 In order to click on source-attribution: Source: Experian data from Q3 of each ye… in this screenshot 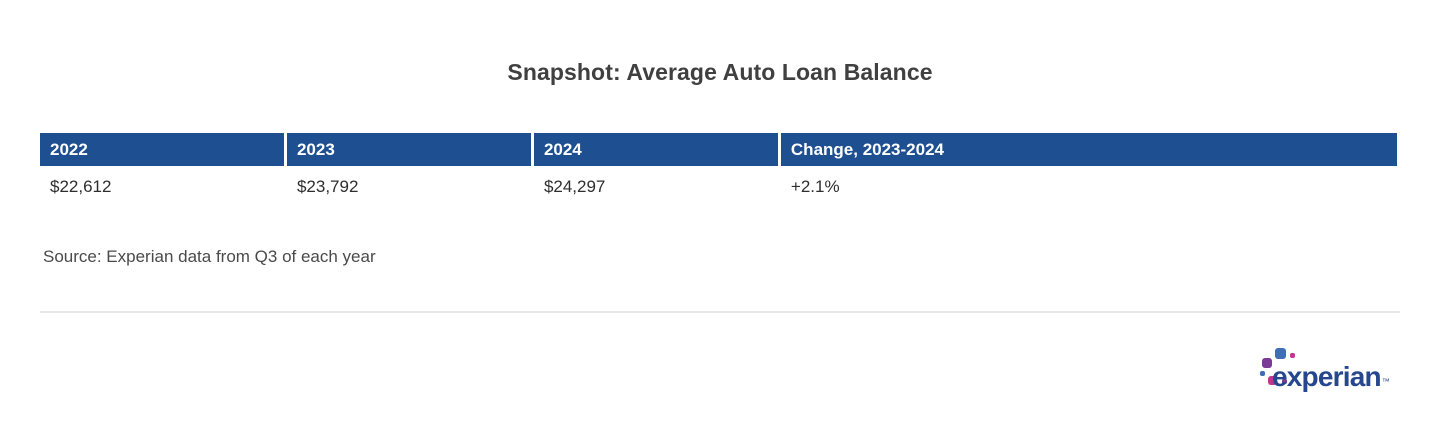, I will do `click(209, 256)`.